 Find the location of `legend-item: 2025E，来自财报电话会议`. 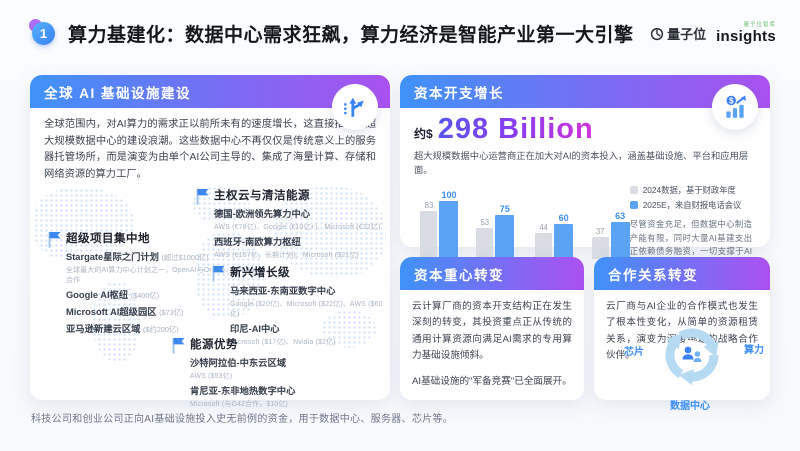

legend-item: 2025E，来自财报电话会议 is located at coordinates (690, 205).